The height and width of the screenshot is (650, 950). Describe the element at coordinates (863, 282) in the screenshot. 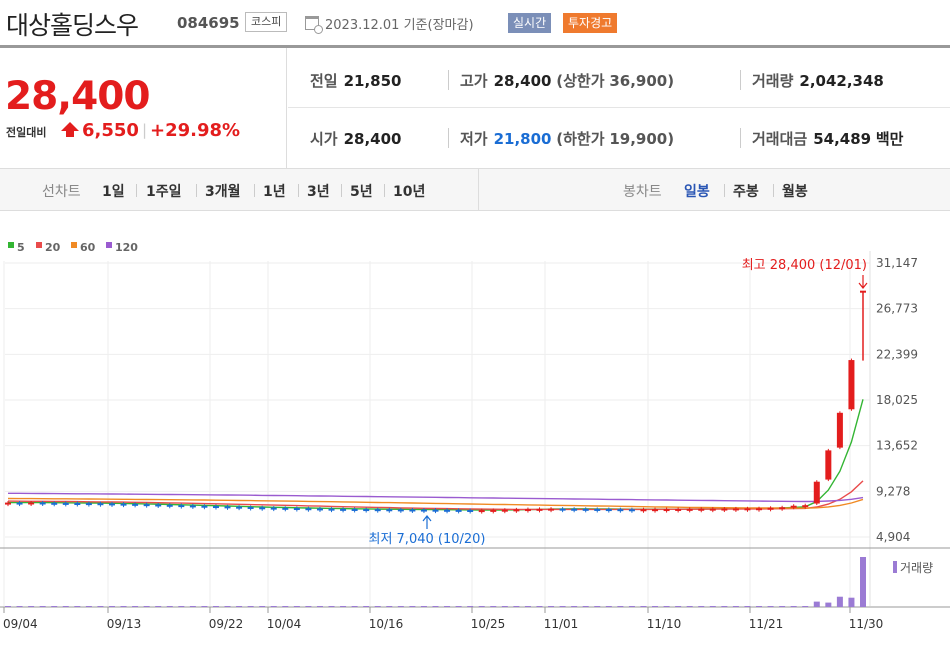

I see `high-arrow-icon` at that location.